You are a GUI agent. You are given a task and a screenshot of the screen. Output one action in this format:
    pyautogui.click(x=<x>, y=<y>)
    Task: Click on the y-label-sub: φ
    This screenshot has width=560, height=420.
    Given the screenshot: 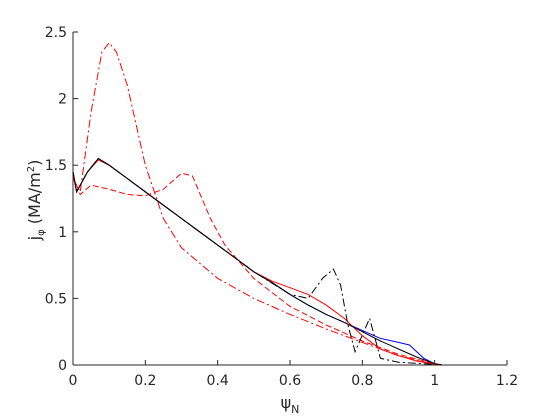 What is the action you would take?
    pyautogui.click(x=41, y=232)
    